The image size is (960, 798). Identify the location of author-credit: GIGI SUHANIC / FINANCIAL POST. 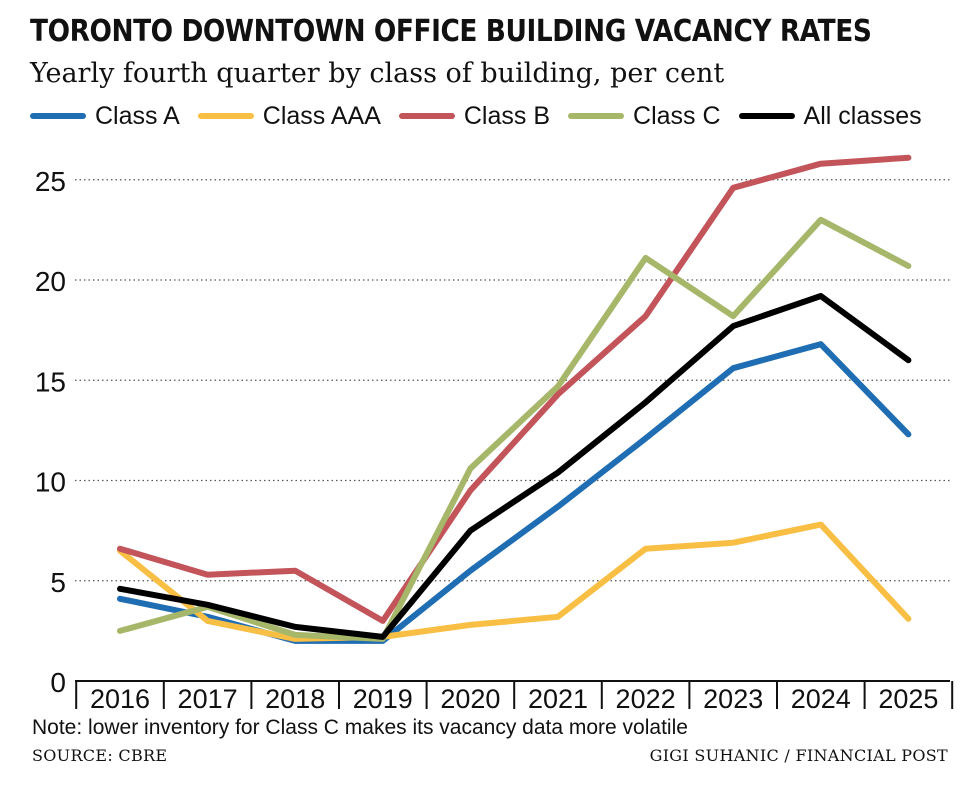
(798, 755).